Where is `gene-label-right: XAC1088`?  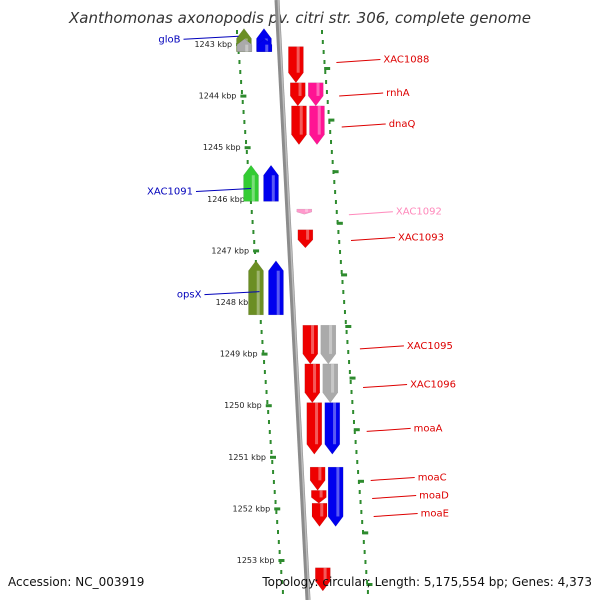 gene-label-right: XAC1088 is located at coordinates (406, 59).